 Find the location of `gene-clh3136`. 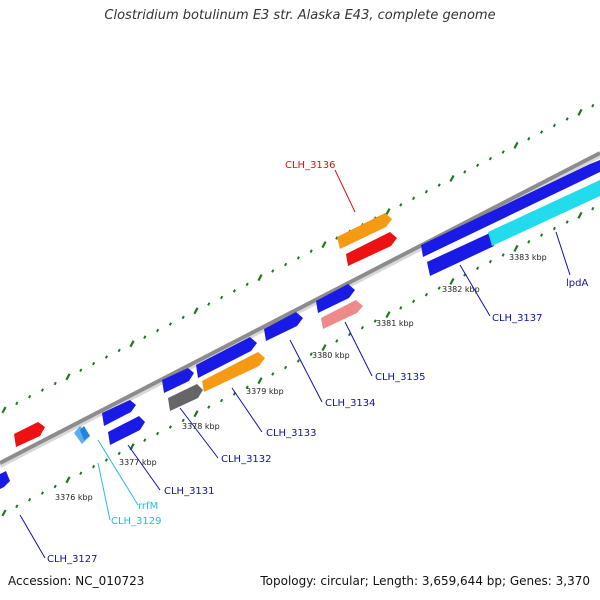

gene-clh3136 is located at coordinates (371, 249).